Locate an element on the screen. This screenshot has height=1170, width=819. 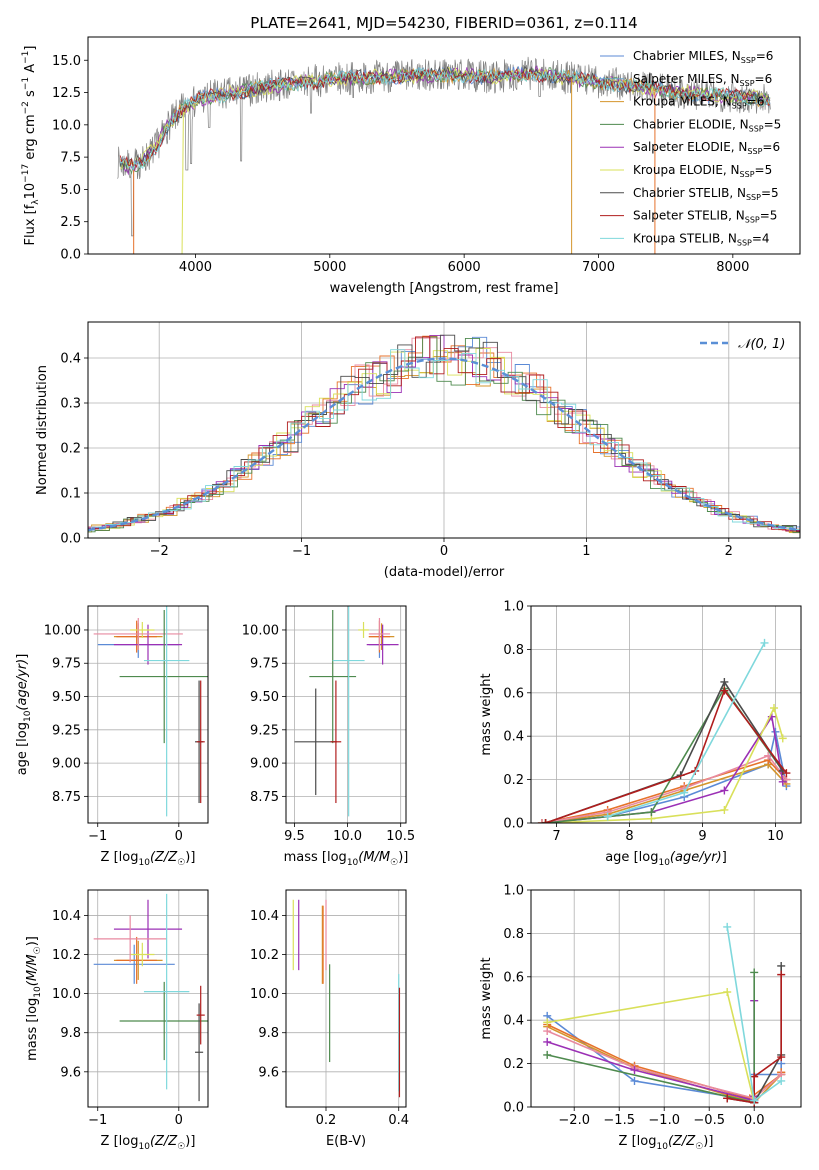
y-axis-label: age [log10(age/yr)] is located at coordinates (24, 715).